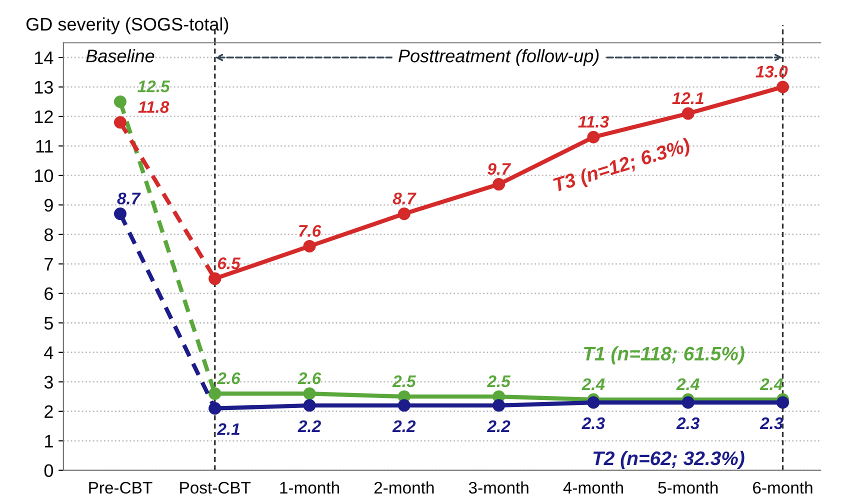  Describe the element at coordinates (228, 429) in the screenshot. I see `data-label: 2.1` at that location.